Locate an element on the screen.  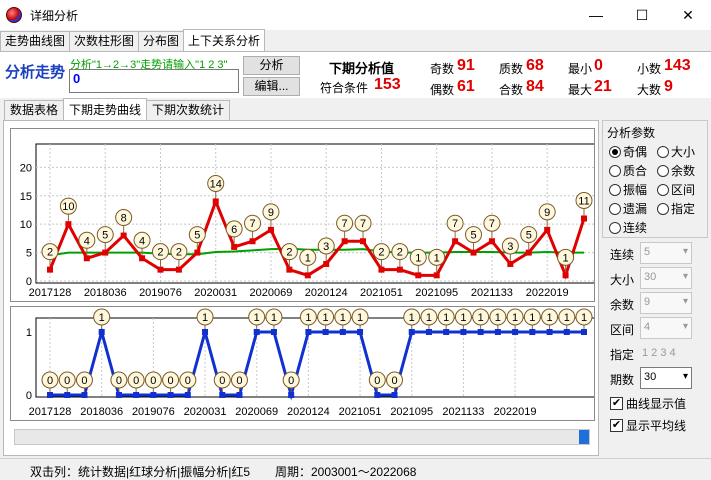
daxiao-value: 30 is located at coordinates (650, 277).